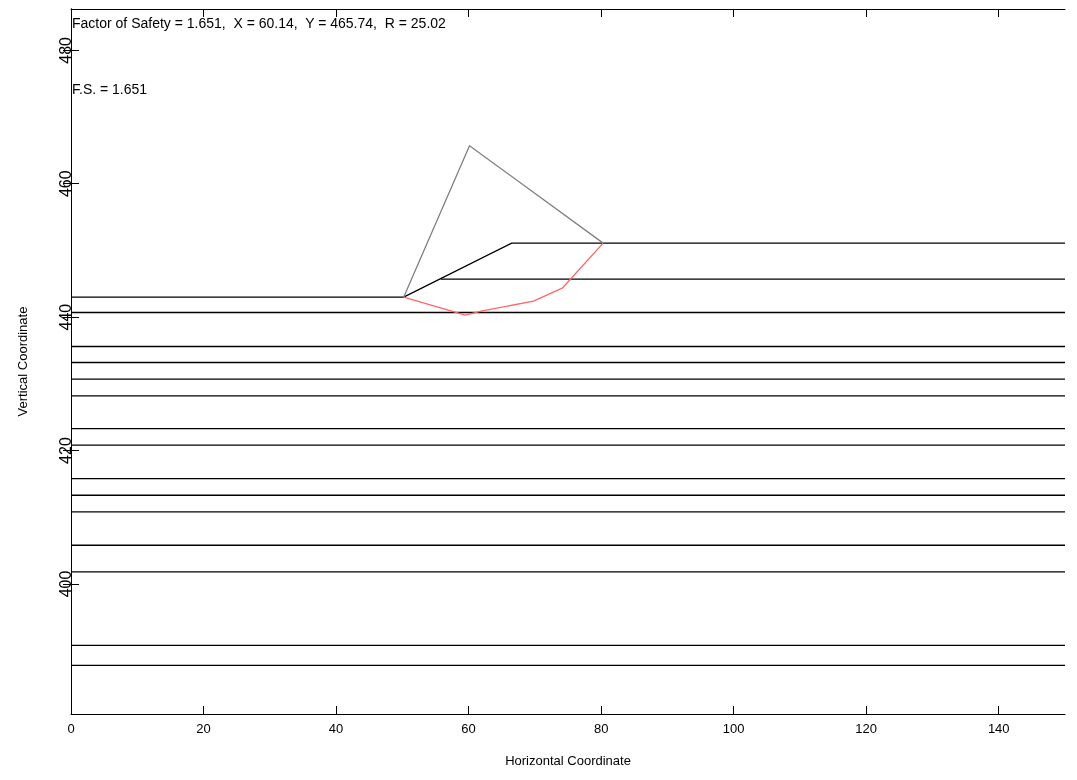  I want to click on x-tick-label: 120, so click(866, 728).